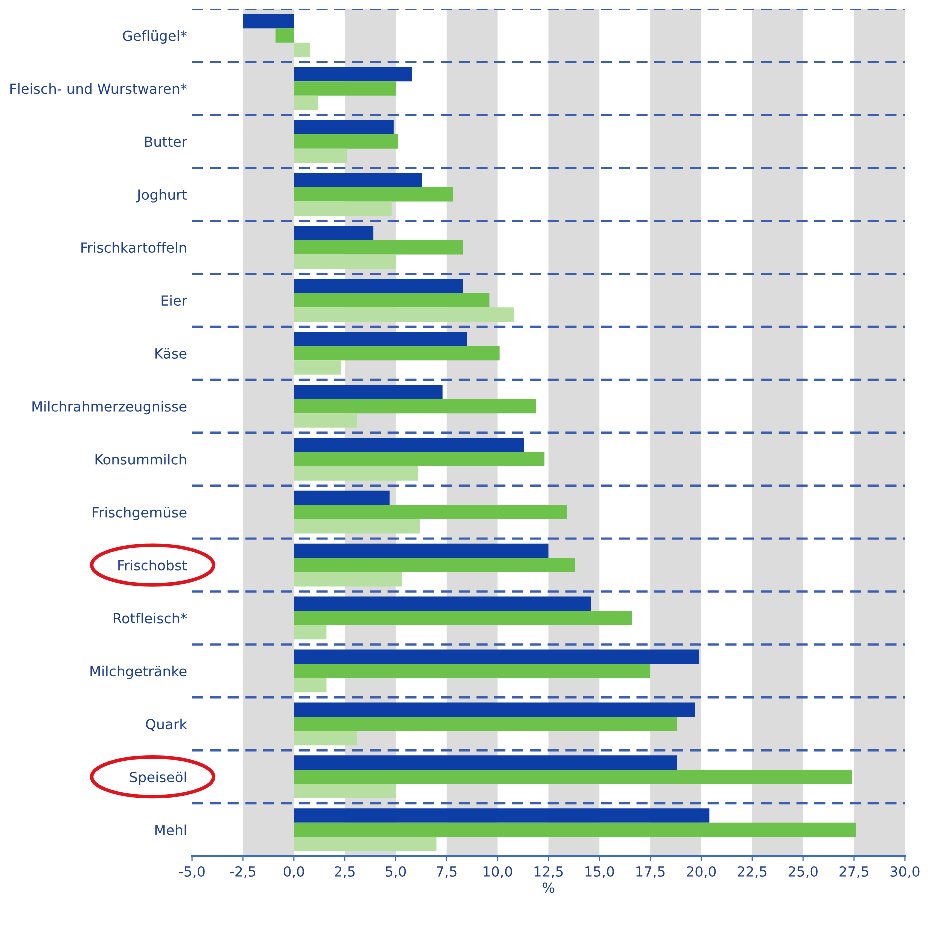  What do you see at coordinates (171, 830) in the screenshot?
I see `y-tick-label: Mehl` at bounding box center [171, 830].